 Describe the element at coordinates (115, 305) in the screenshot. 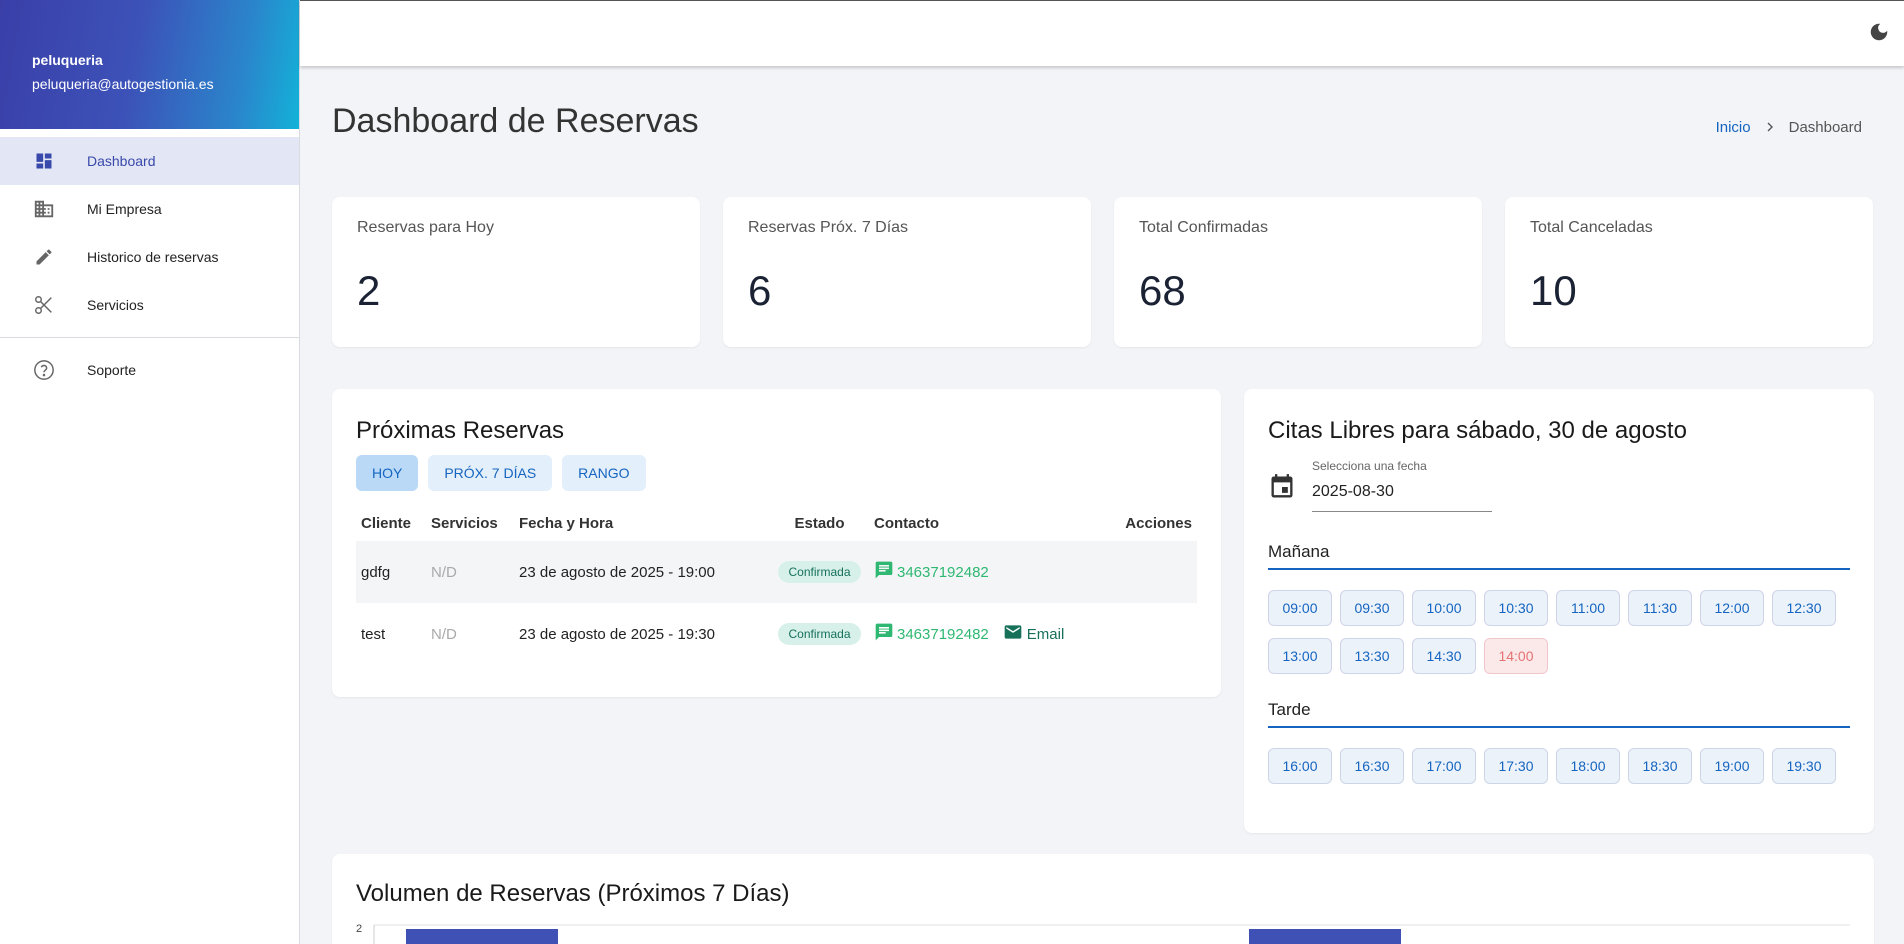

I see `sidebar-item-label: Servicios` at that location.